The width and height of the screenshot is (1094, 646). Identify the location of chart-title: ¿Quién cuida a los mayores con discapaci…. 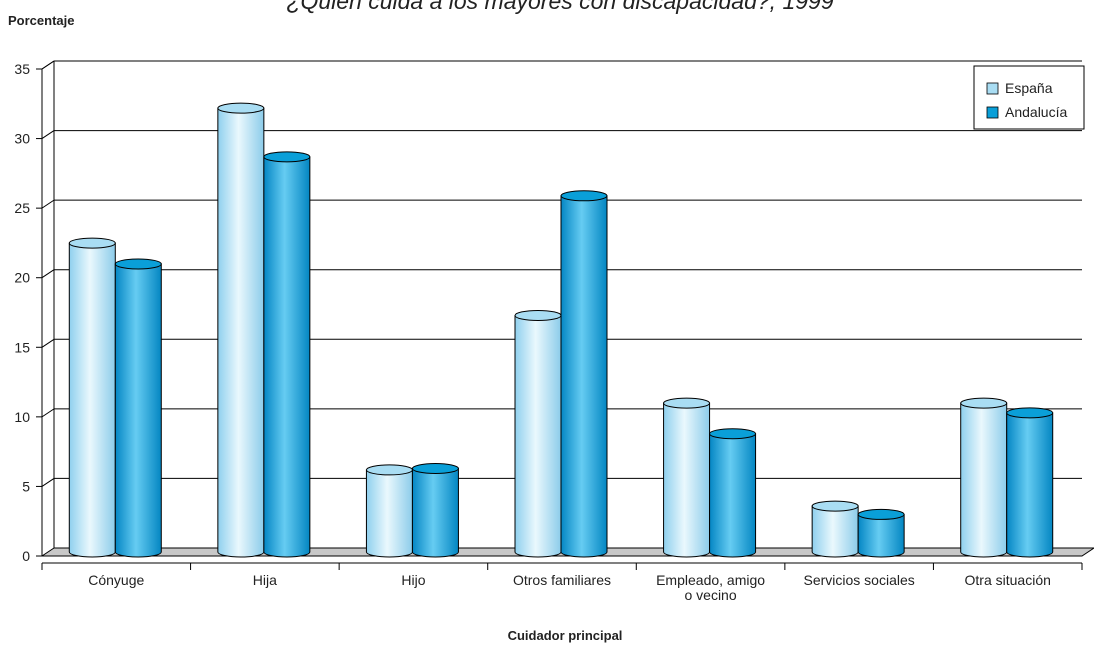
(559, 7).